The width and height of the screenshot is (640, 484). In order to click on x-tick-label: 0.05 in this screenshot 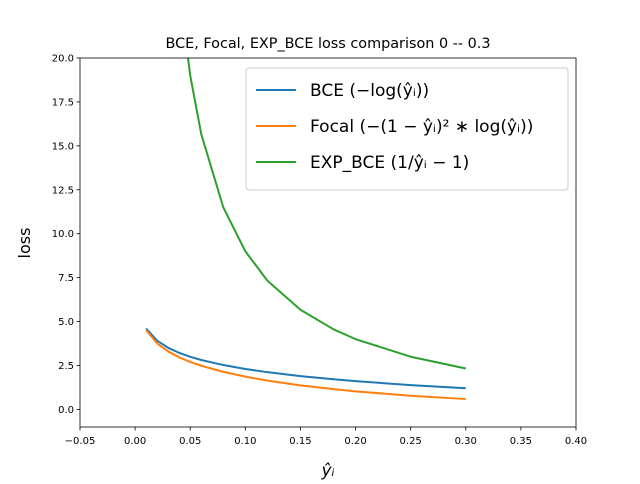, I will do `click(190, 441)`.